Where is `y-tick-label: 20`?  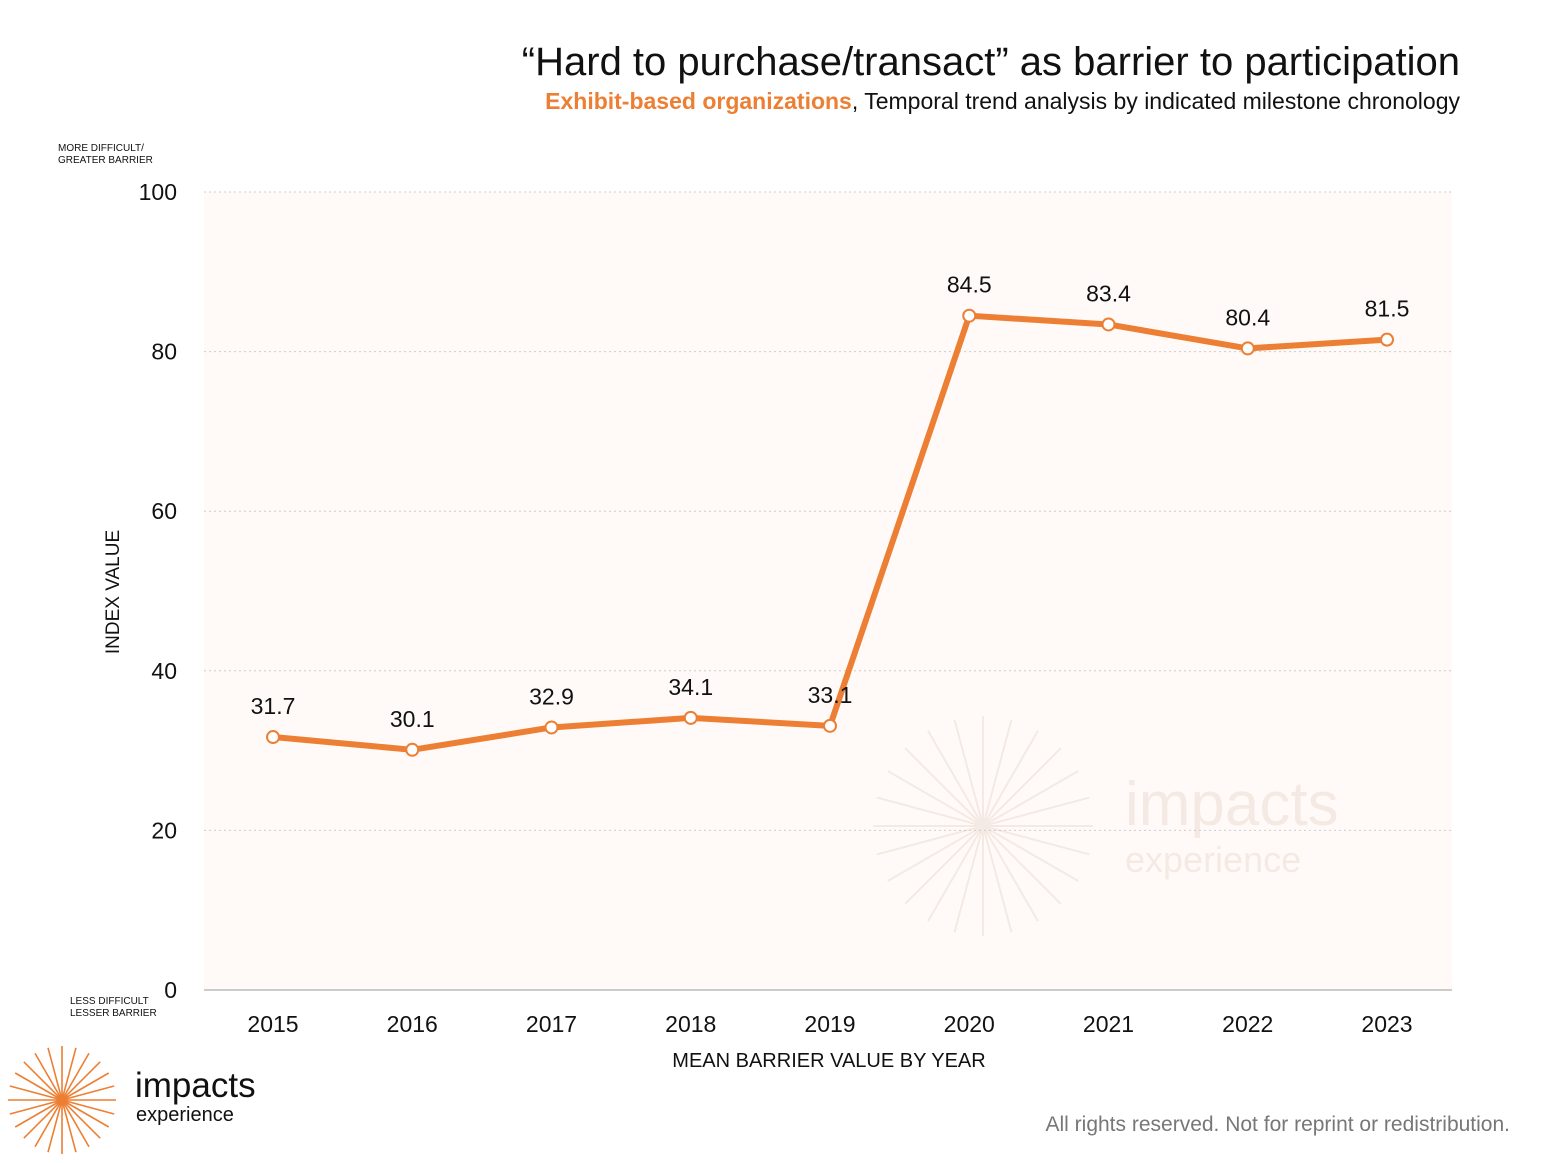
y-tick-label: 20 is located at coordinates (164, 830).